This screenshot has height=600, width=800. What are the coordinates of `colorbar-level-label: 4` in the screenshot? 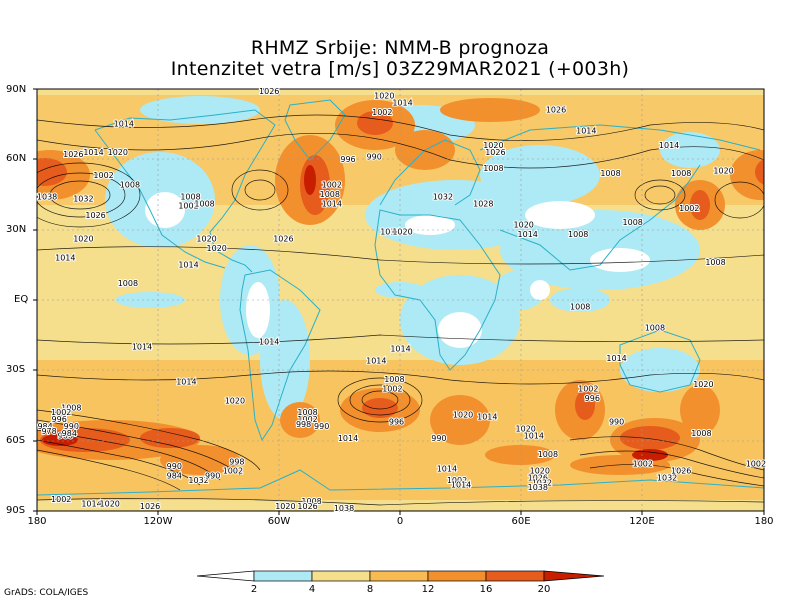 It's located at (312, 589).